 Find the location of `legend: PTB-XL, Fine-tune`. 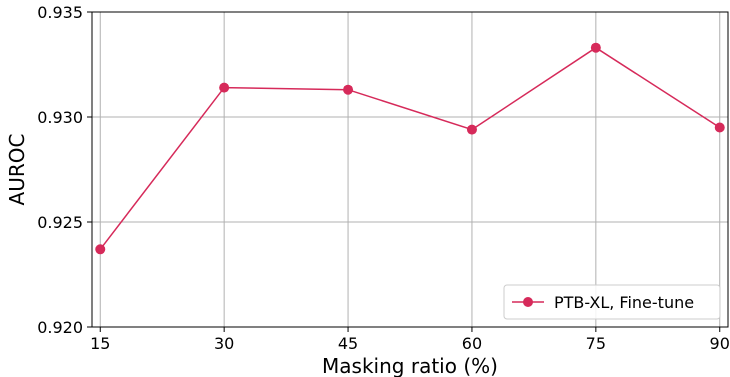

legend: PTB-XL, Fine-tune is located at coordinates (612, 302).